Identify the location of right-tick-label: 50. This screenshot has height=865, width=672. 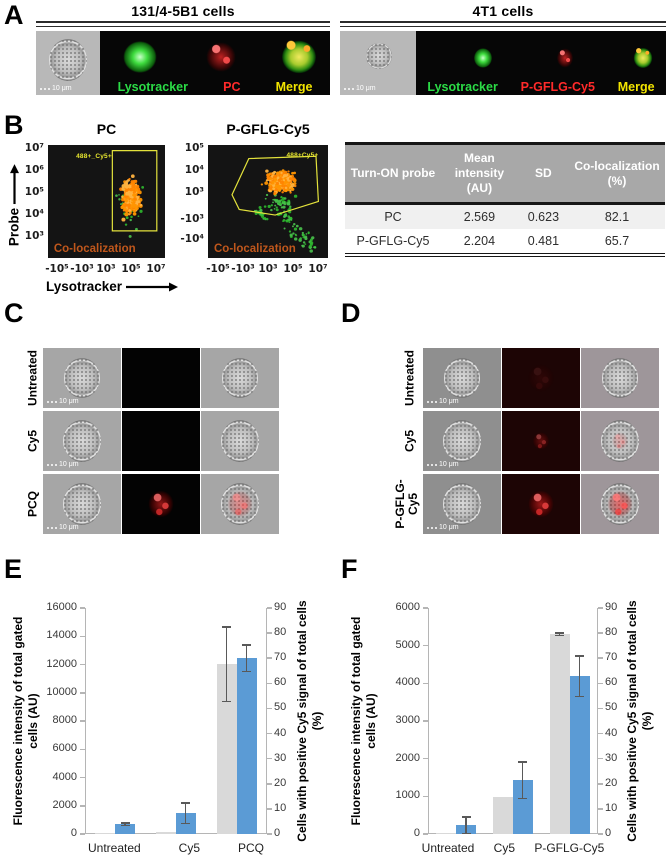
(611, 707).